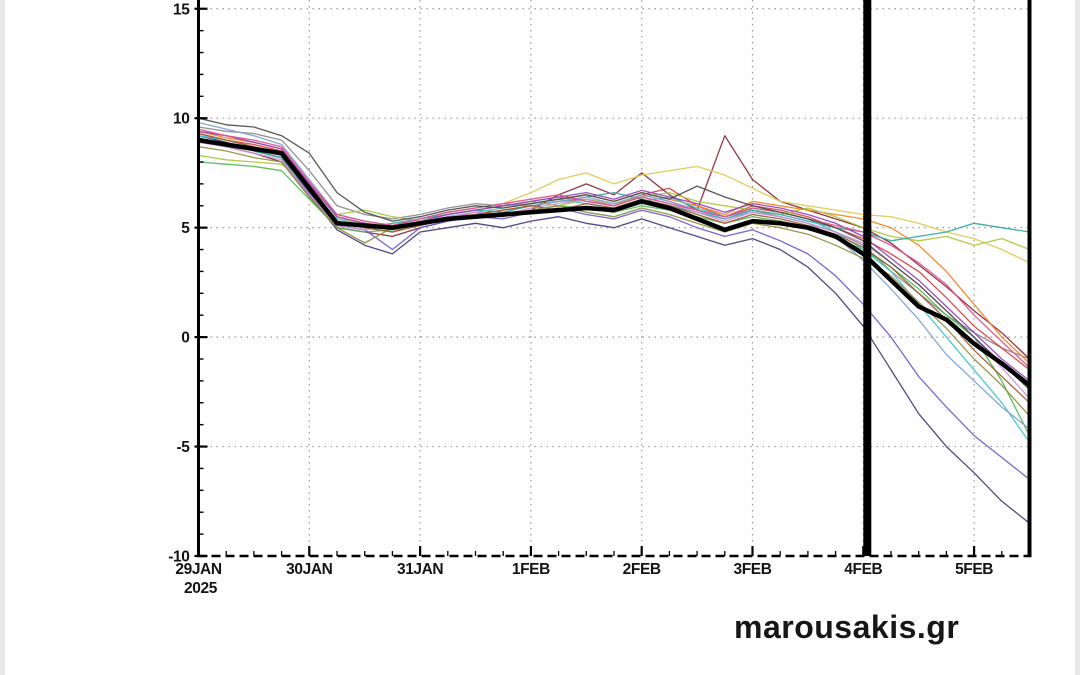 This screenshot has width=1080, height=675. I want to click on x-tick-label: 5FEB, so click(974, 569).